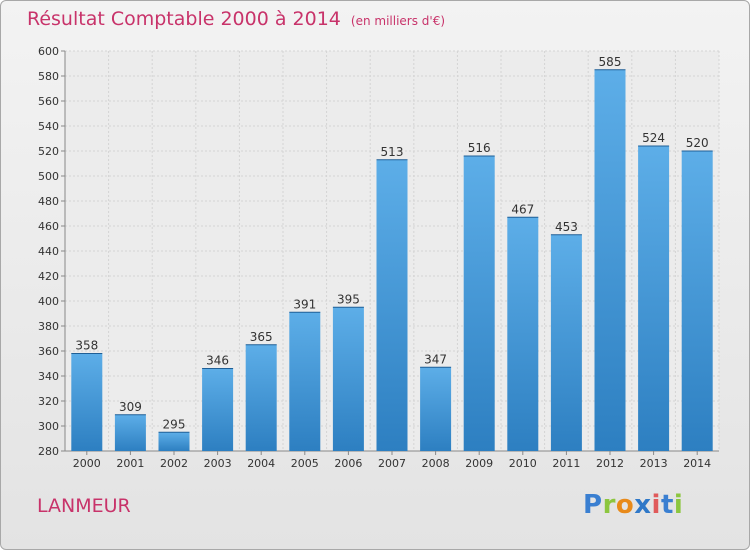  What do you see at coordinates (48, 76) in the screenshot?
I see `y-tick-label: 580` at bounding box center [48, 76].